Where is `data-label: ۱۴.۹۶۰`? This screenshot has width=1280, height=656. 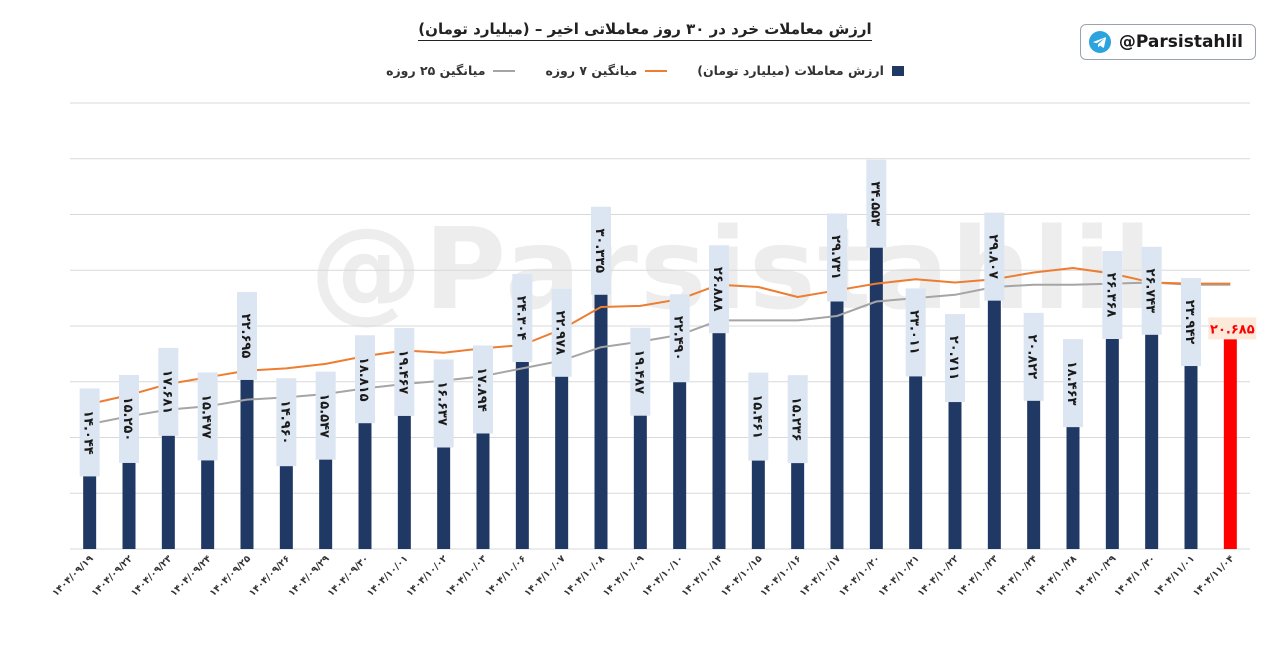 data-label: ۱۴.۹۶۰ is located at coordinates (286, 422).